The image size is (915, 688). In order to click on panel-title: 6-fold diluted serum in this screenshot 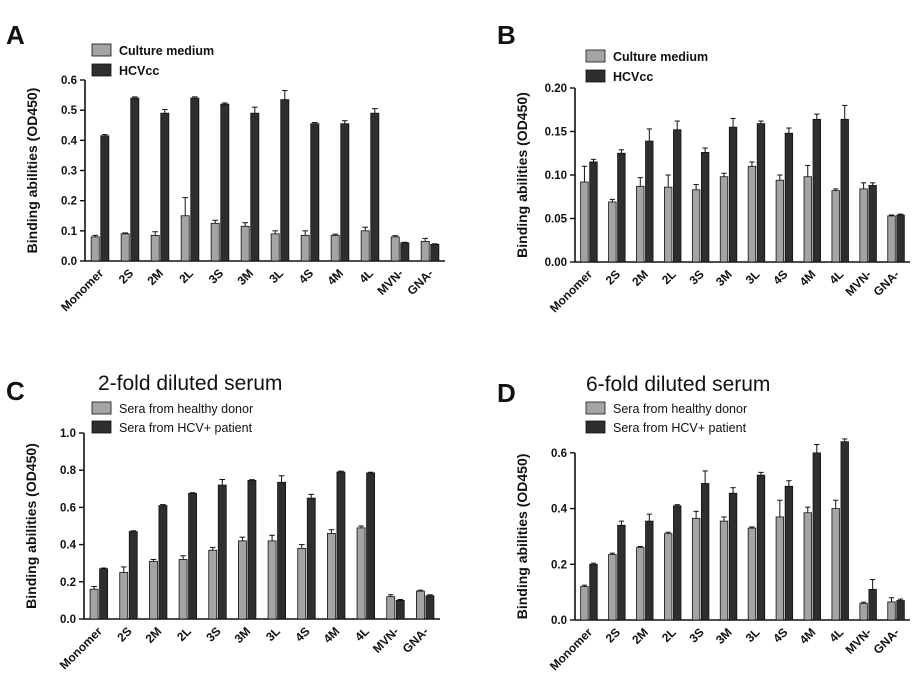, I will do `click(678, 384)`.